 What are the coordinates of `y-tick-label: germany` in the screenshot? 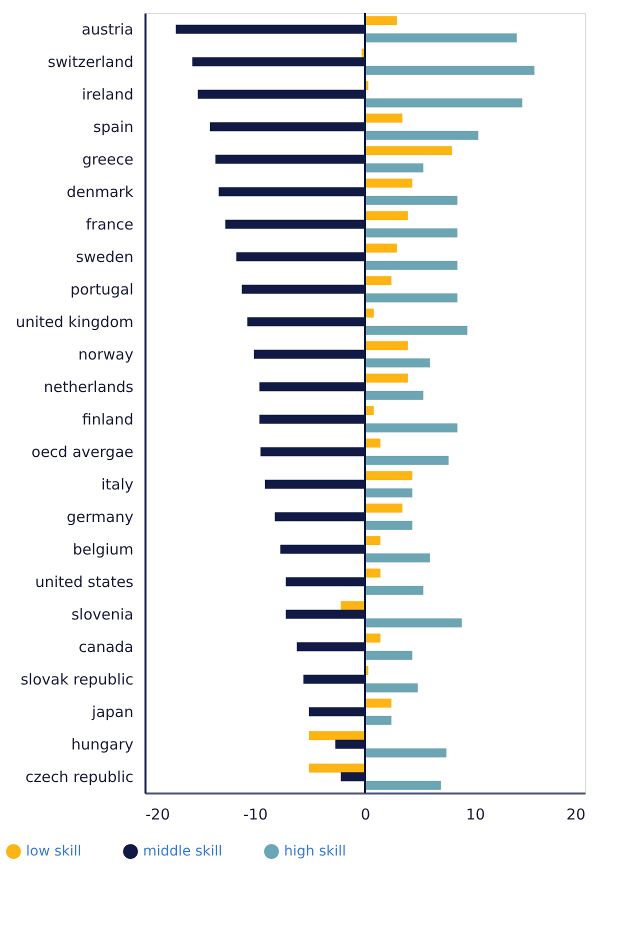 It's located at (100, 517).